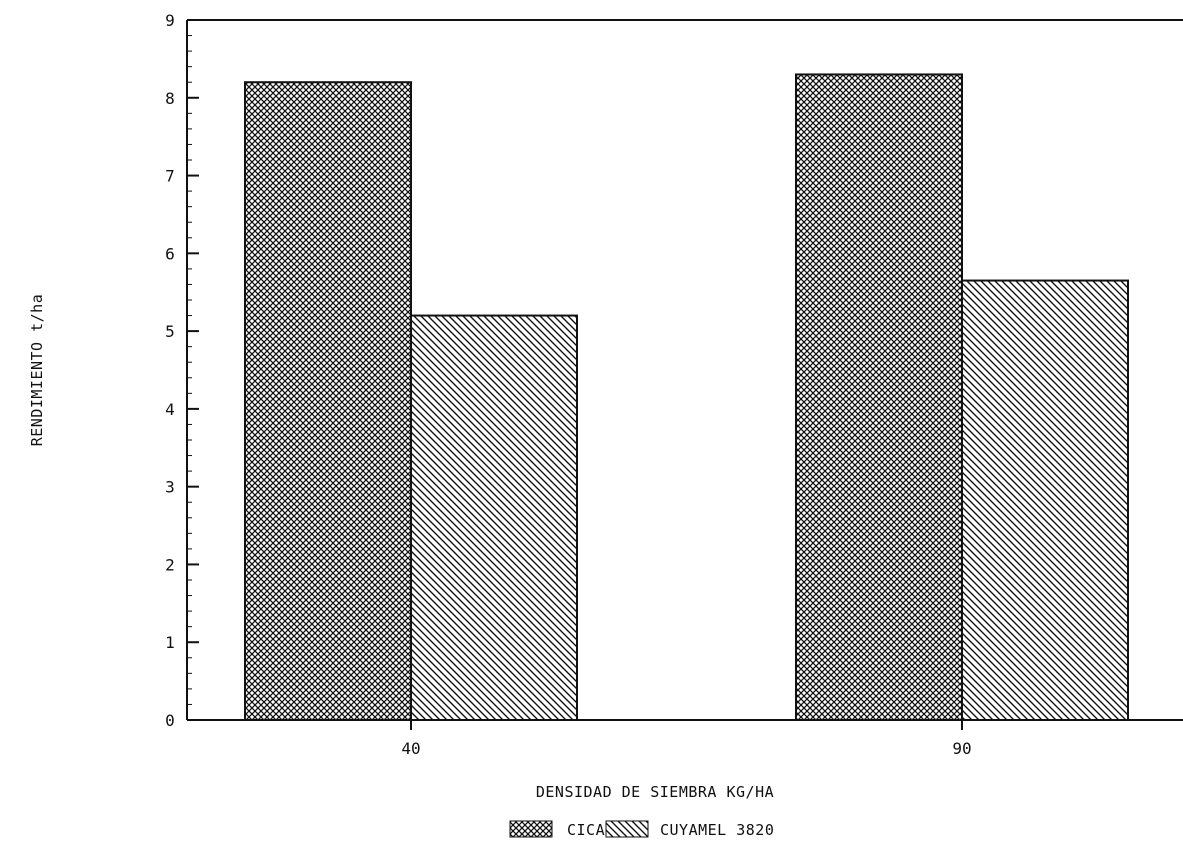 The height and width of the screenshot is (842, 1183). I want to click on x-tick-label: 90, so click(961, 748).